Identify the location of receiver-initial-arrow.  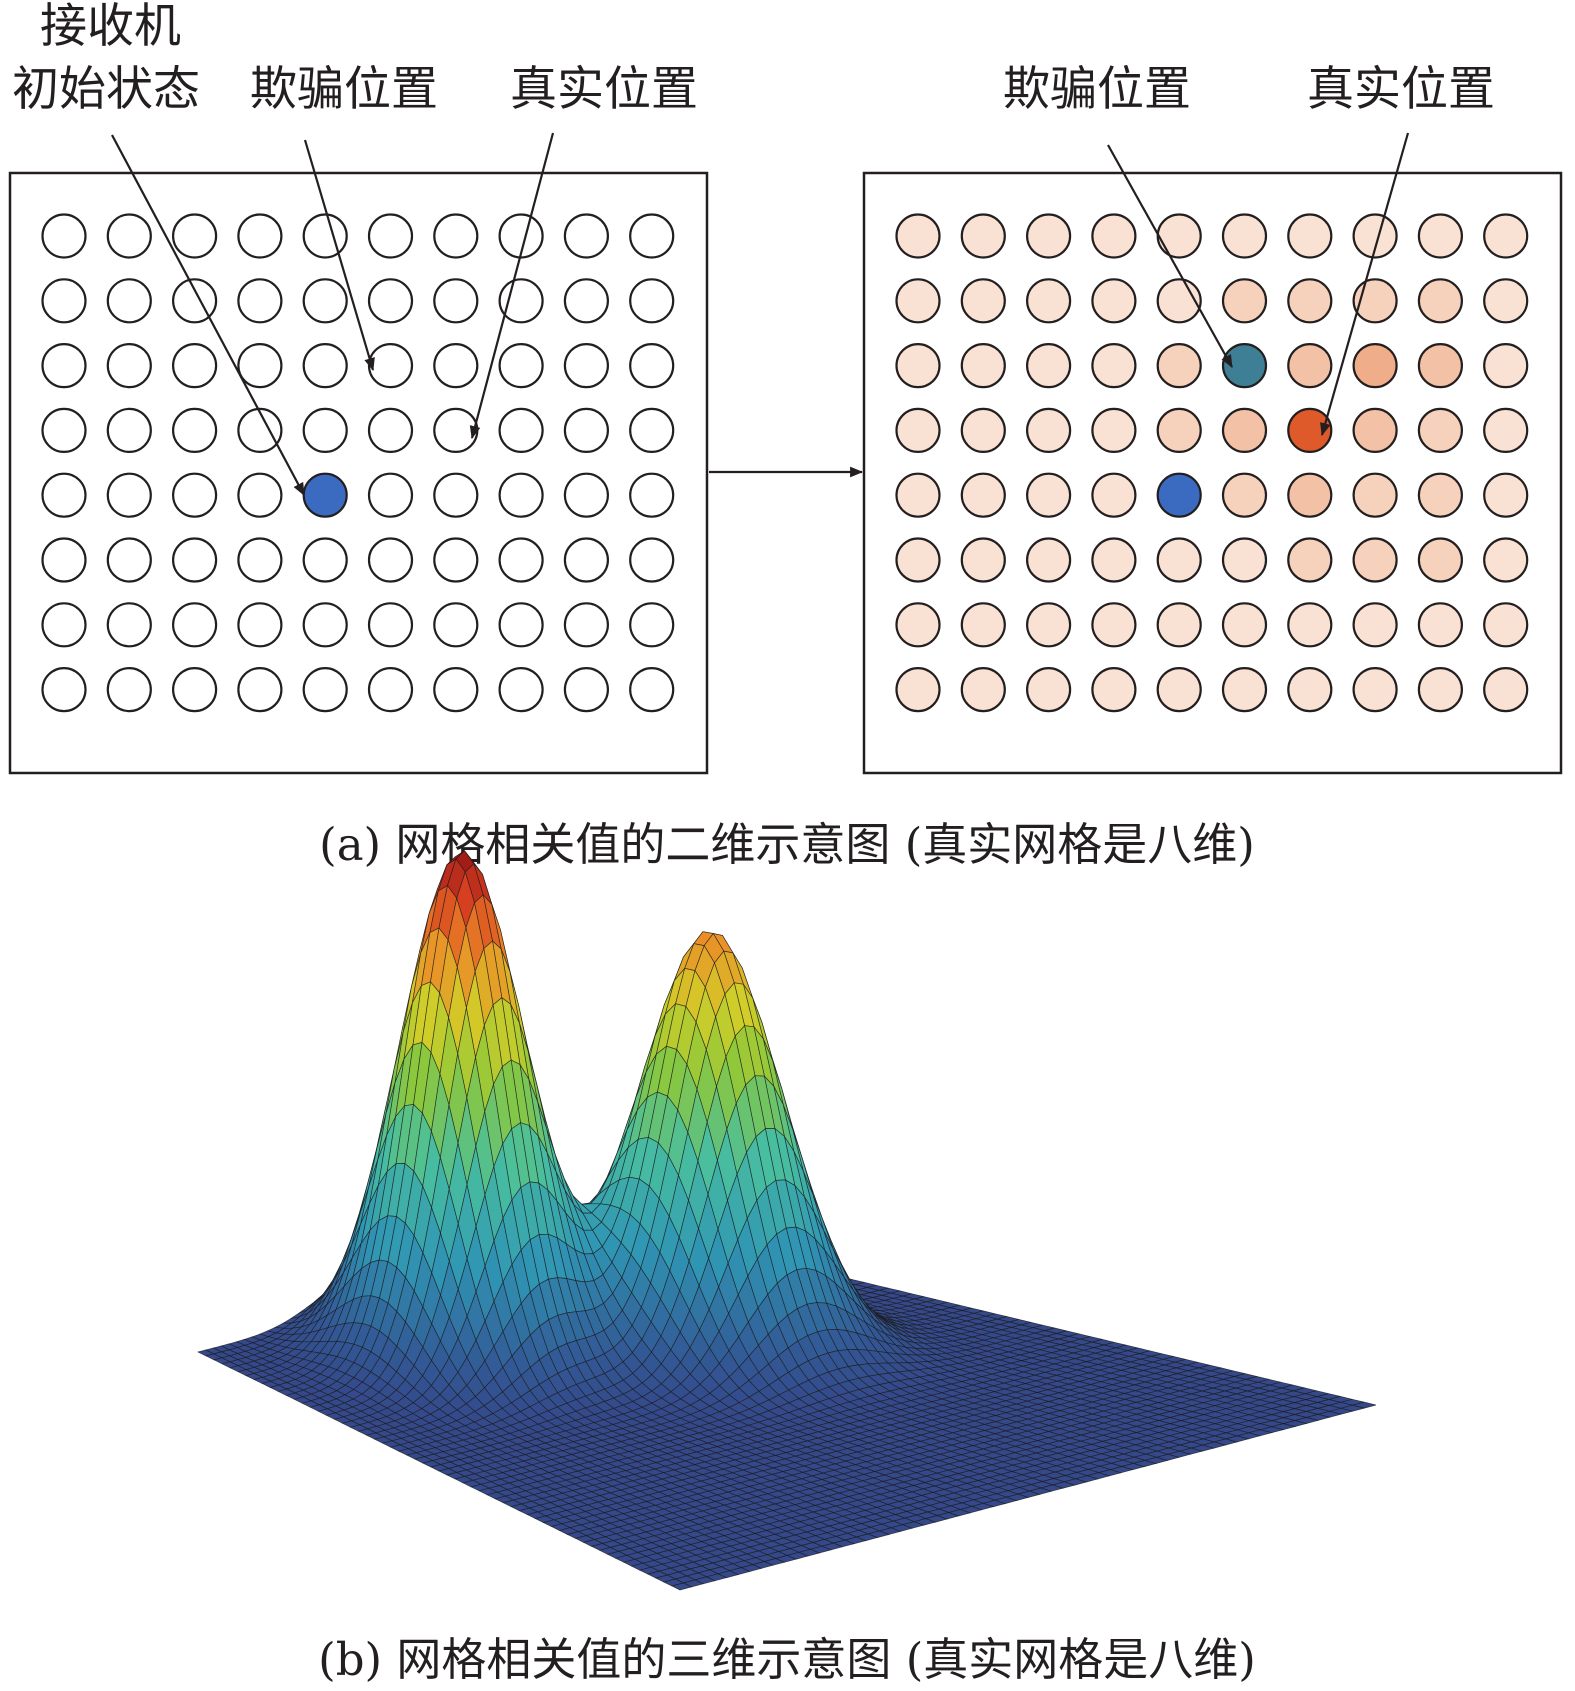
(208, 315).